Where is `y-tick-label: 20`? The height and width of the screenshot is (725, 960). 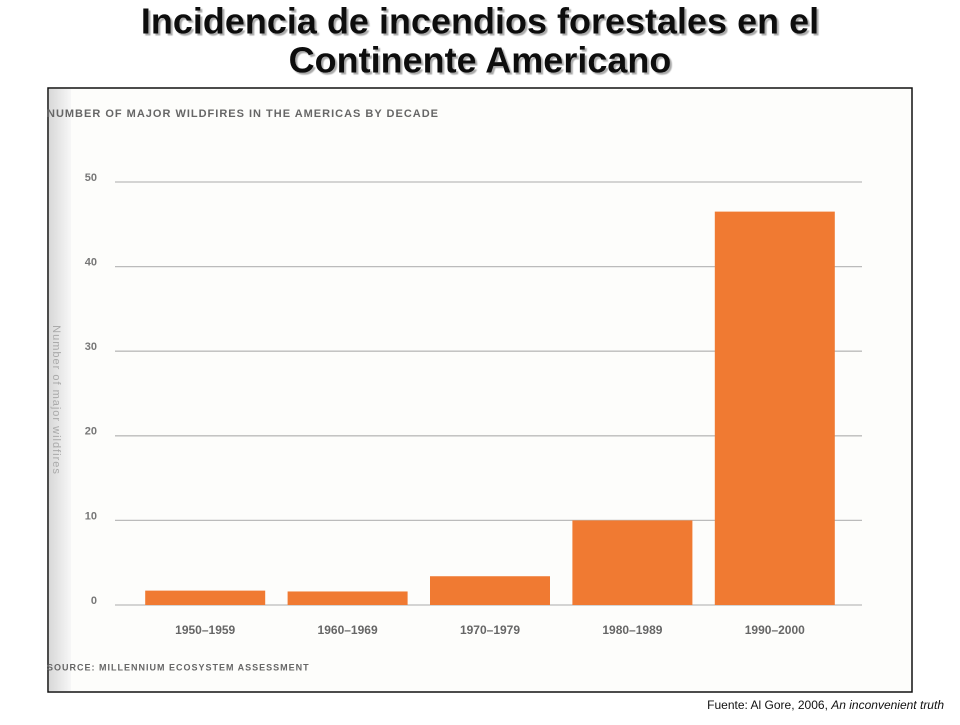 y-tick-label: 20 is located at coordinates (91, 432).